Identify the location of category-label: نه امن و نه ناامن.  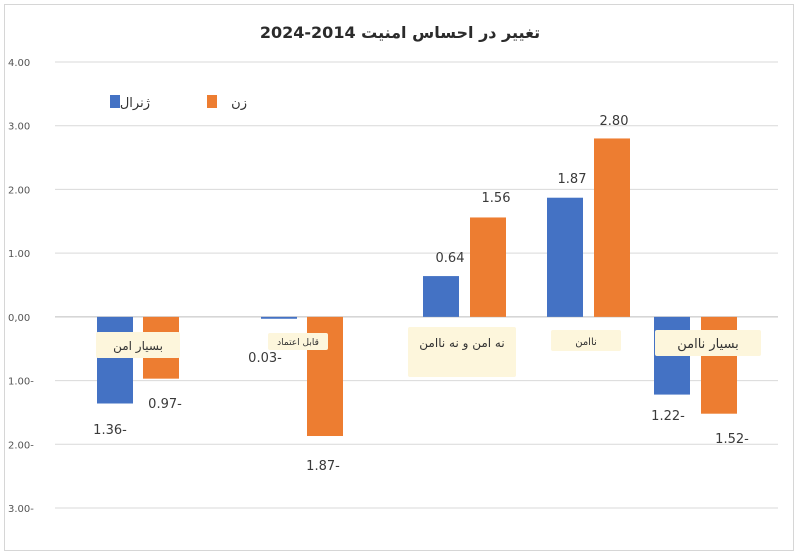
(461, 343).